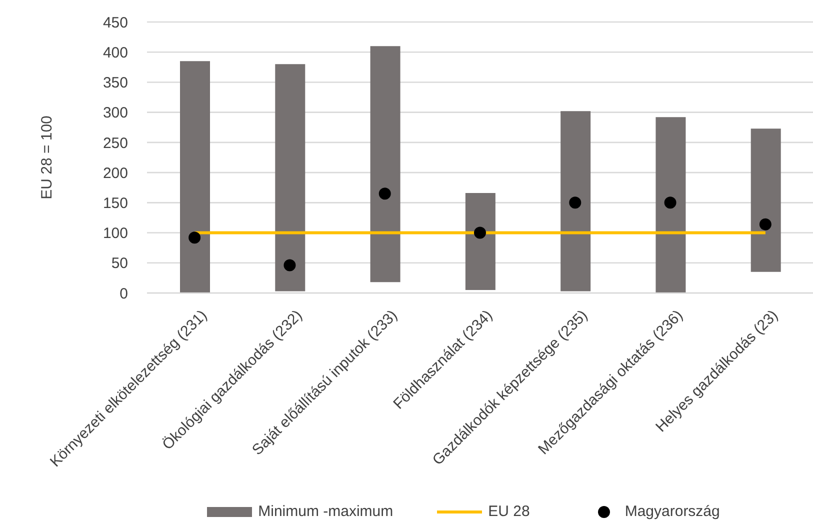  I want to click on legend-label: Minimum -maximum, so click(326, 511).